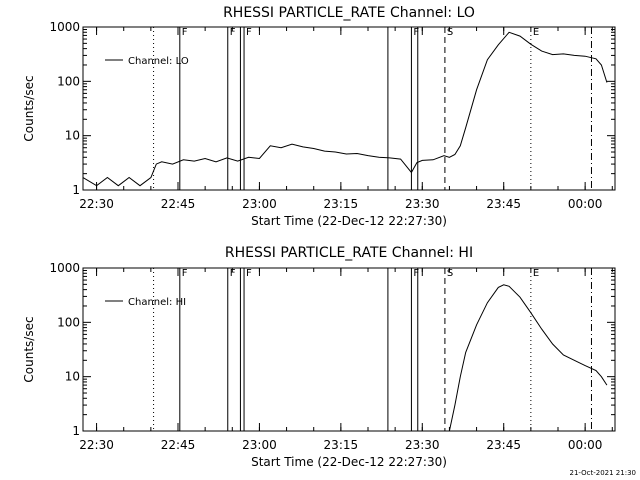 Image resolution: width=640 pixels, height=480 pixels. Describe the element at coordinates (349, 13) in the screenshot. I see `chart-title: RHESSI PARTICLE_RATE Channel: LO` at that location.